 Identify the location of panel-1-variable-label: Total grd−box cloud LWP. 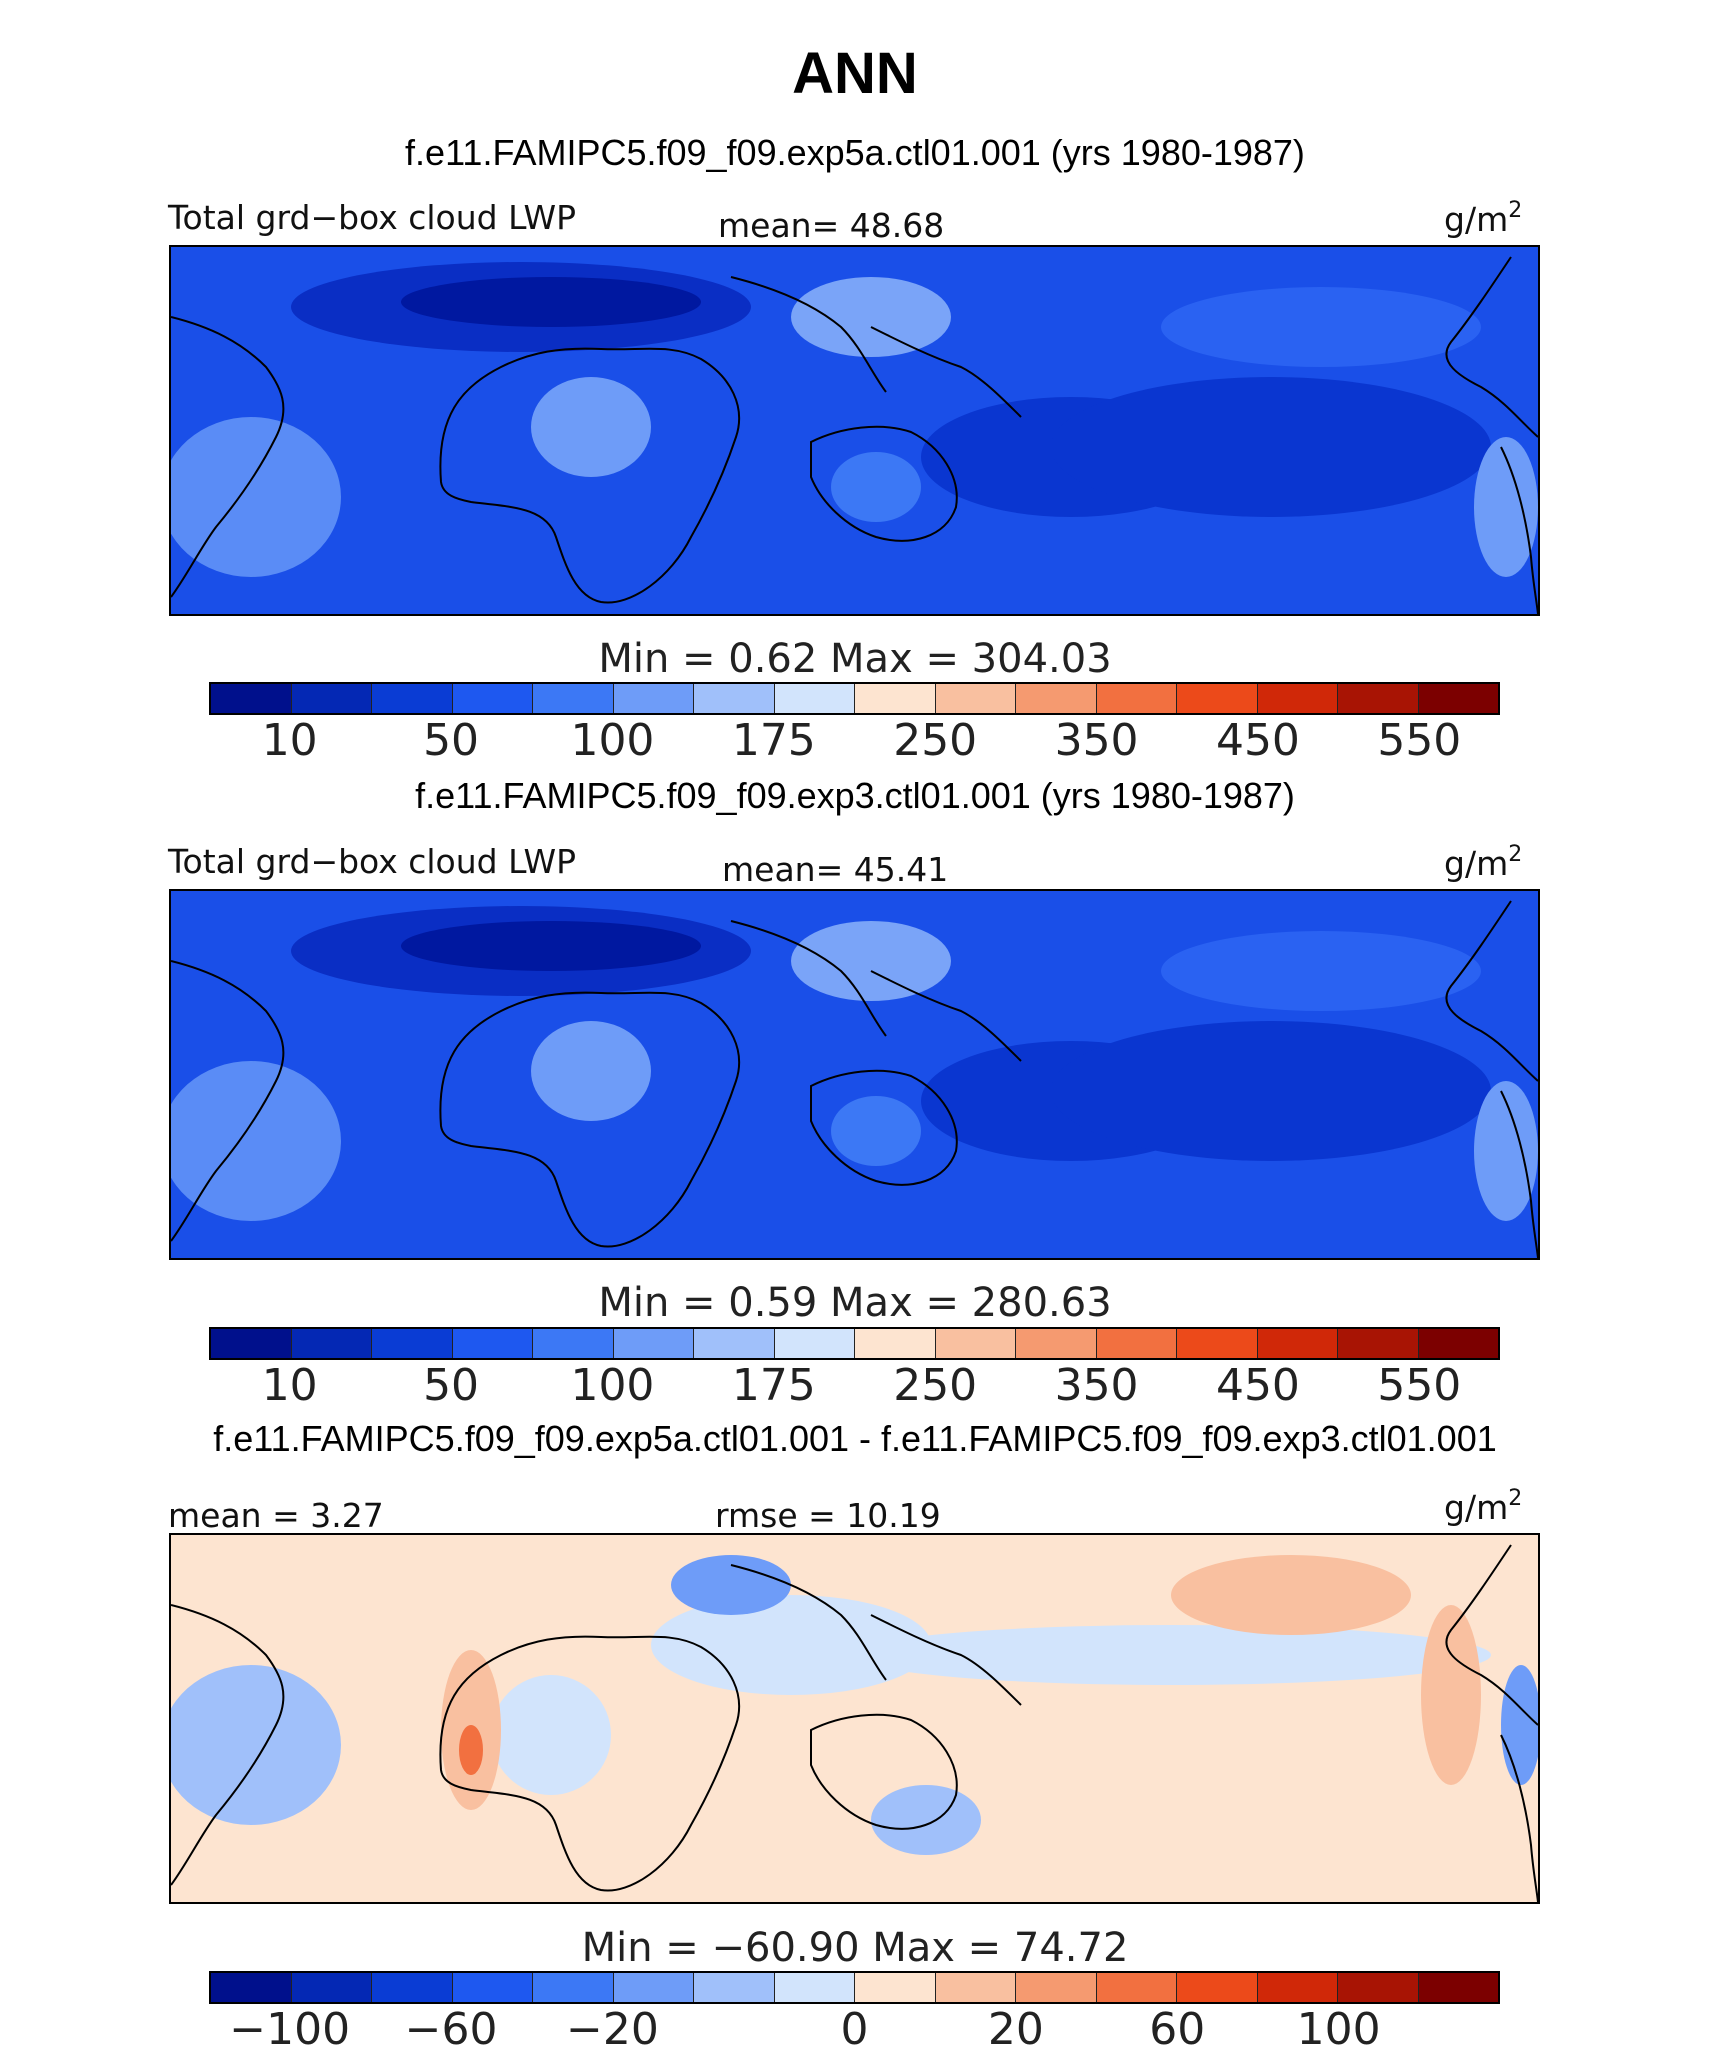
(372, 217).